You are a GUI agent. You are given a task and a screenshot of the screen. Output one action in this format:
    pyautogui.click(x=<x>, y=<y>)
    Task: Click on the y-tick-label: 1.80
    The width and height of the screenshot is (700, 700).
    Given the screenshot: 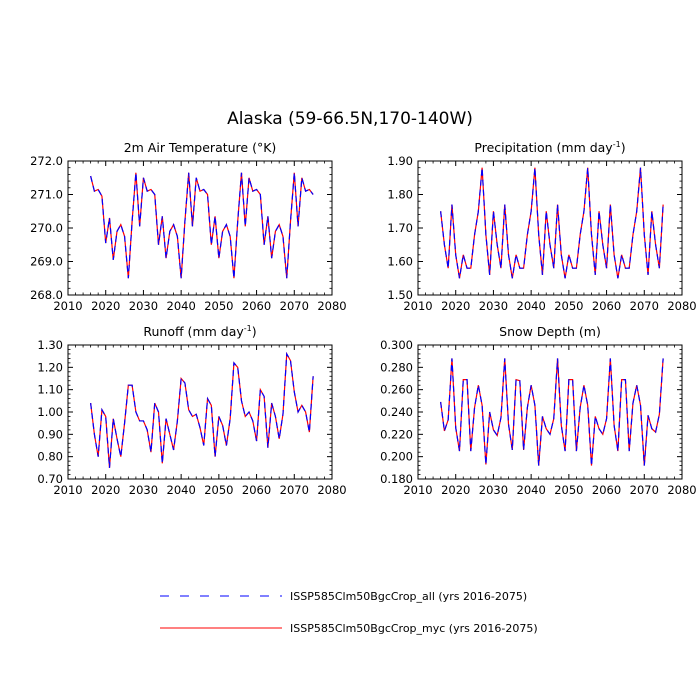 What is the action you would take?
    pyautogui.click(x=400, y=195)
    